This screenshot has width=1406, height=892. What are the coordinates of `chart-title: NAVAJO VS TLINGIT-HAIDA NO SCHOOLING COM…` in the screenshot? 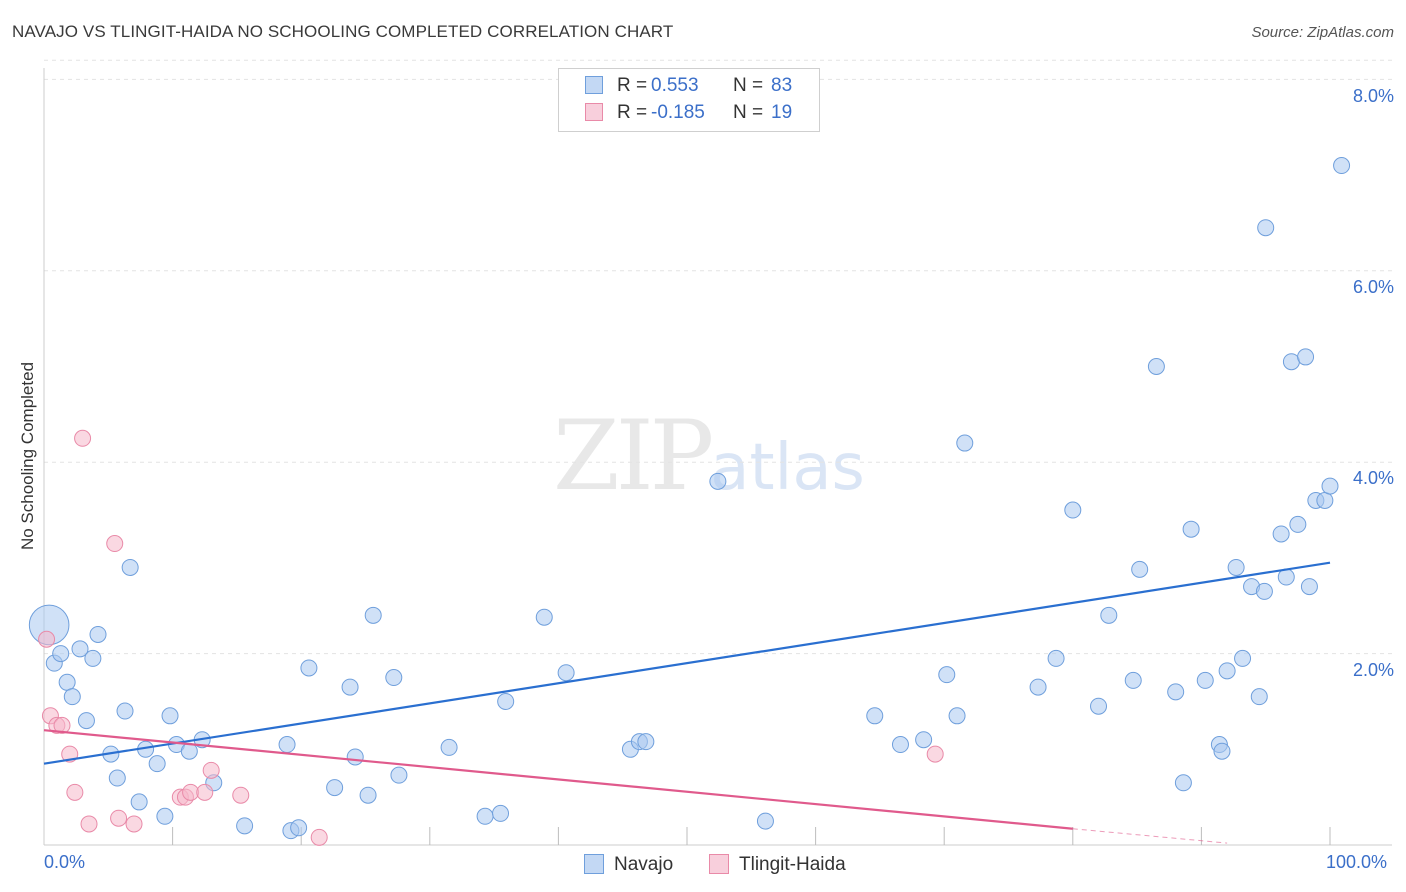 It's located at (343, 31).